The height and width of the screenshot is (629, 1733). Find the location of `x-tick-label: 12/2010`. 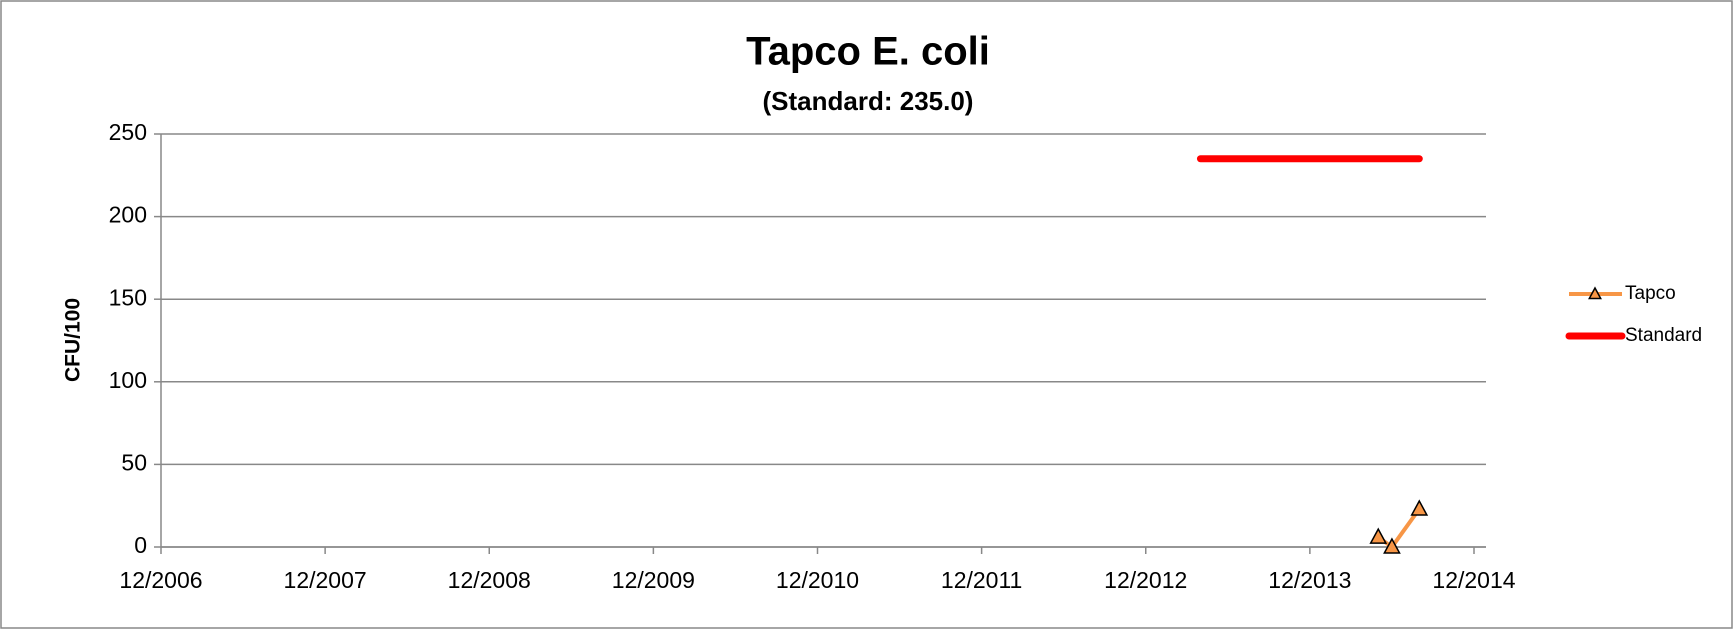

x-tick-label: 12/2010 is located at coordinates (817, 580).